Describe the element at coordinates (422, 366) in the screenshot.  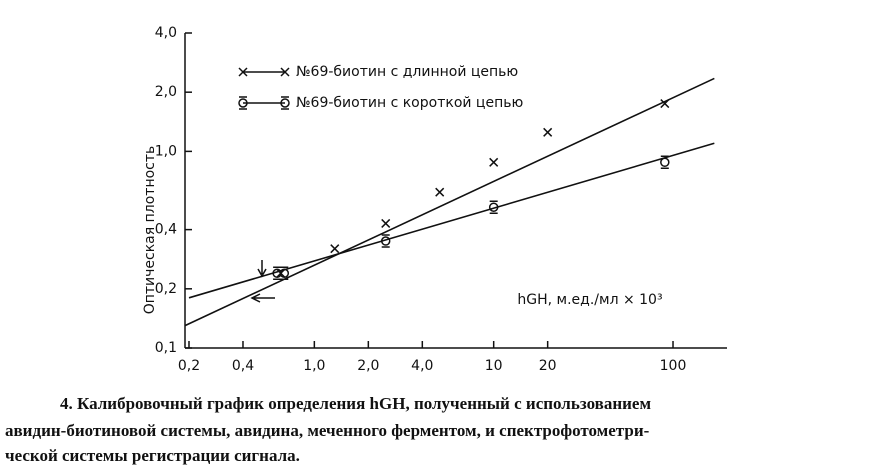
I see `x-tick-label: 4,0` at that location.